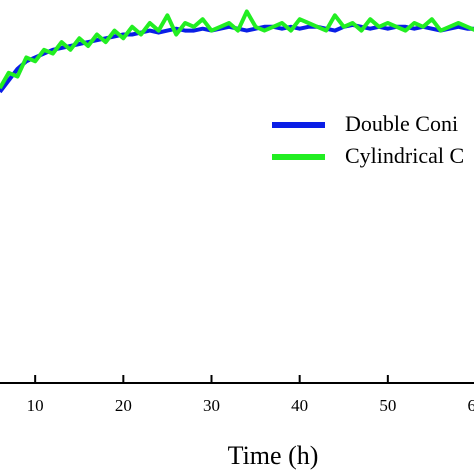  What do you see at coordinates (471, 405) in the screenshot?
I see `x-tick-label: 60` at bounding box center [471, 405].